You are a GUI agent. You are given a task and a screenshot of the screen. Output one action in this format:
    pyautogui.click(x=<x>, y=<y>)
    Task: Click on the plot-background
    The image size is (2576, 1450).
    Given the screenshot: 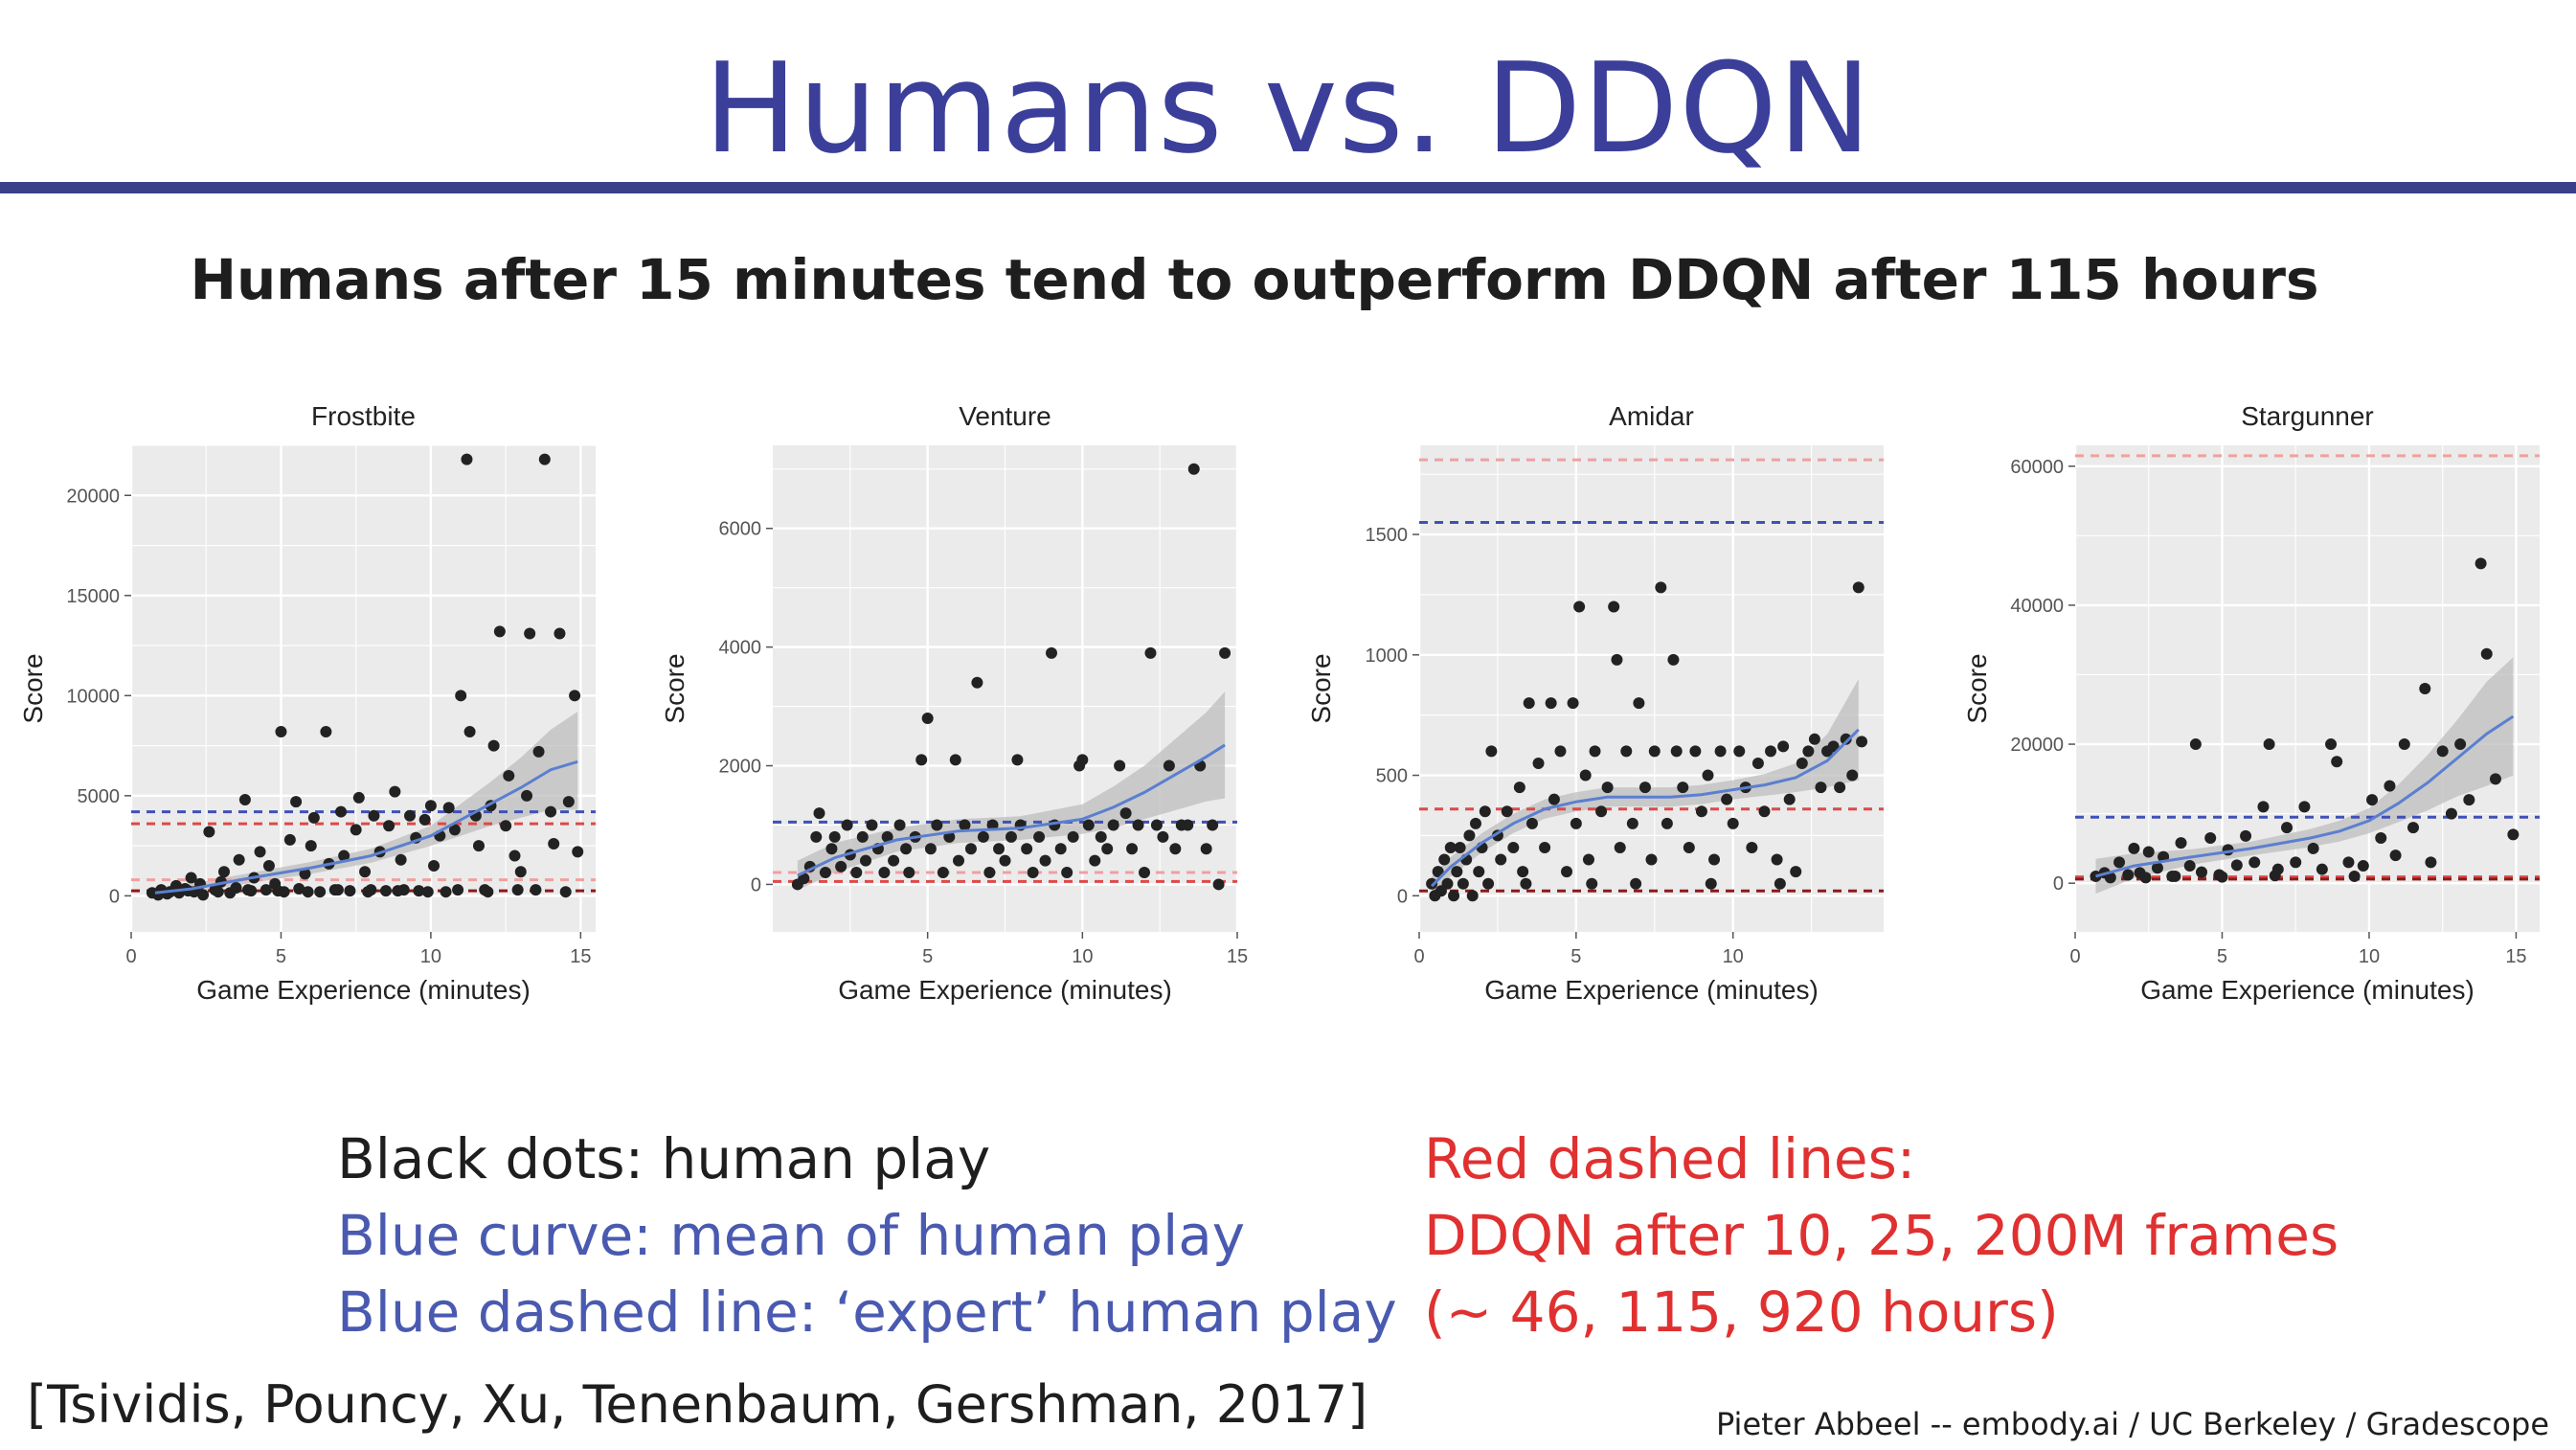 What is the action you would take?
    pyautogui.click(x=1651, y=688)
    